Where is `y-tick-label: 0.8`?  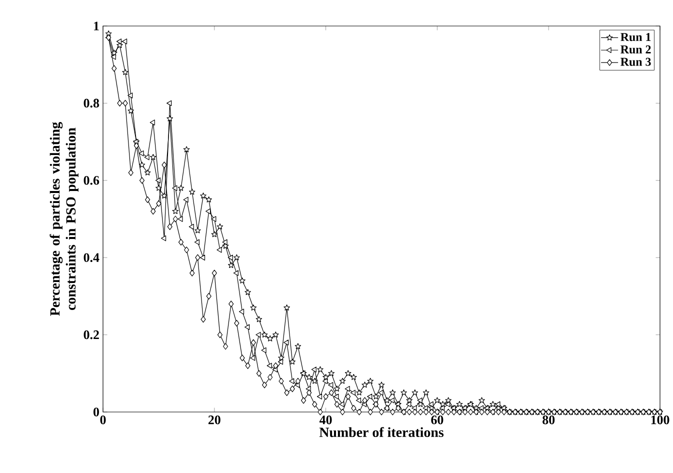
y-tick-label: 0.8 is located at coordinates (92, 103).